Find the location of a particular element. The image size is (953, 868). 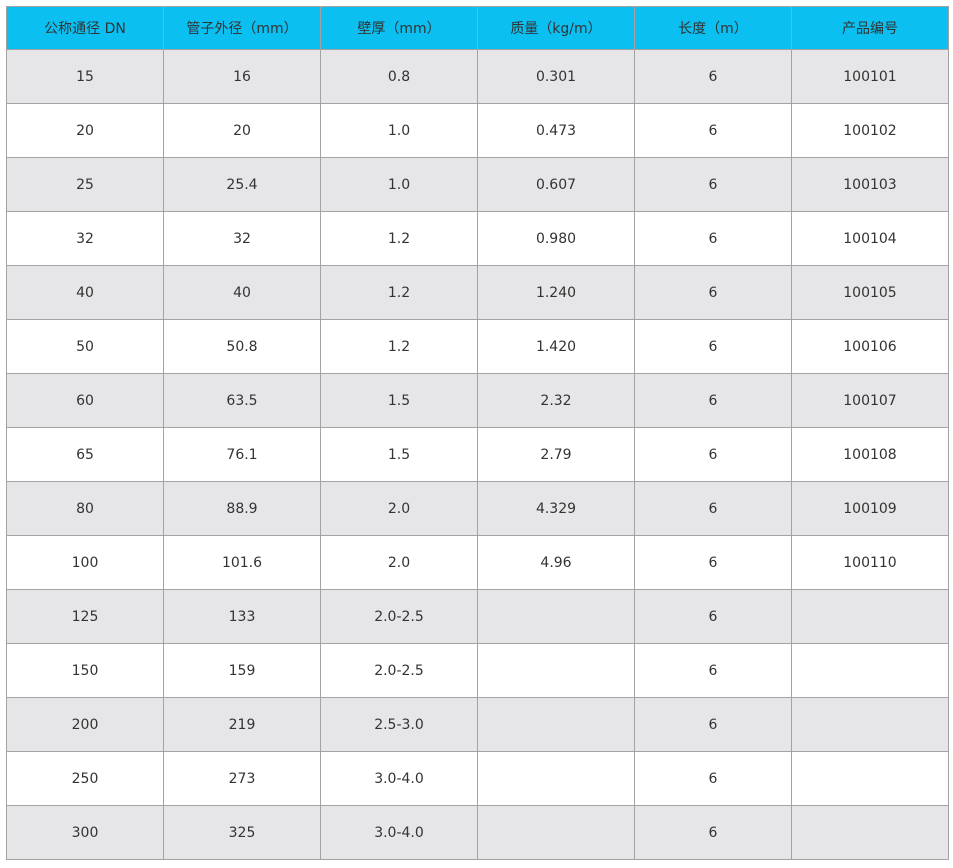

header-row: 公称通径 DN 管子外径（mm） 壁厚（mm） 质量（kg/m） 长度（m） 产品编号 is located at coordinates (477, 28).